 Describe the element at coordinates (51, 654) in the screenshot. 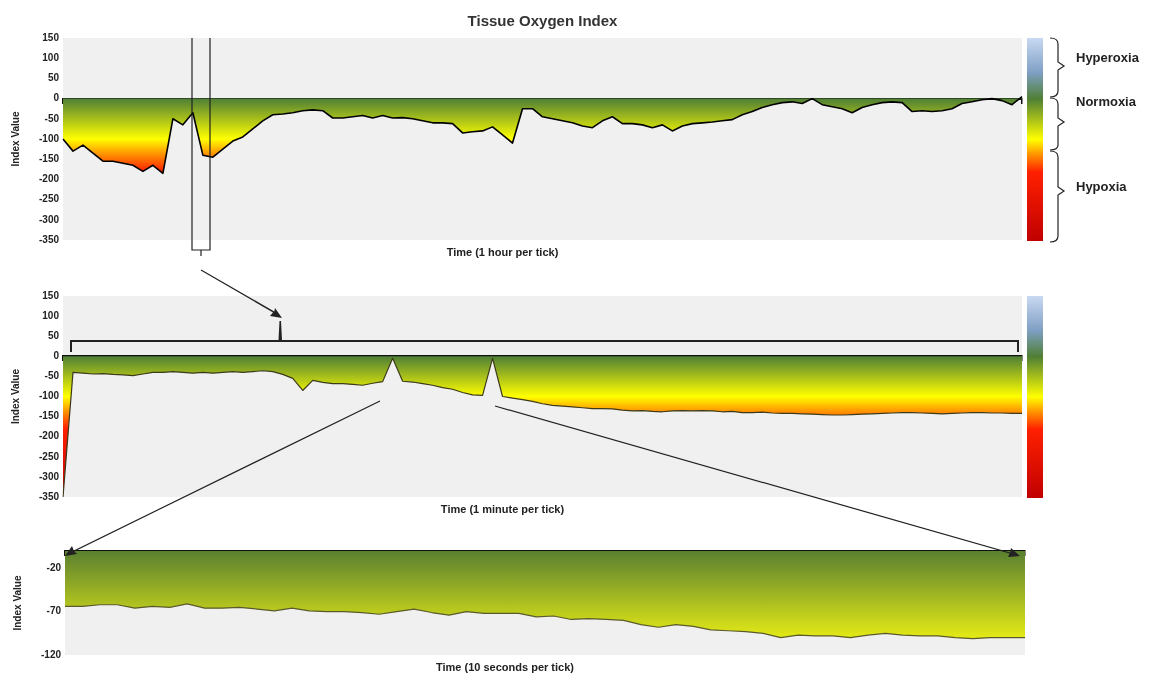

I see `y-tick-label: -120` at that location.